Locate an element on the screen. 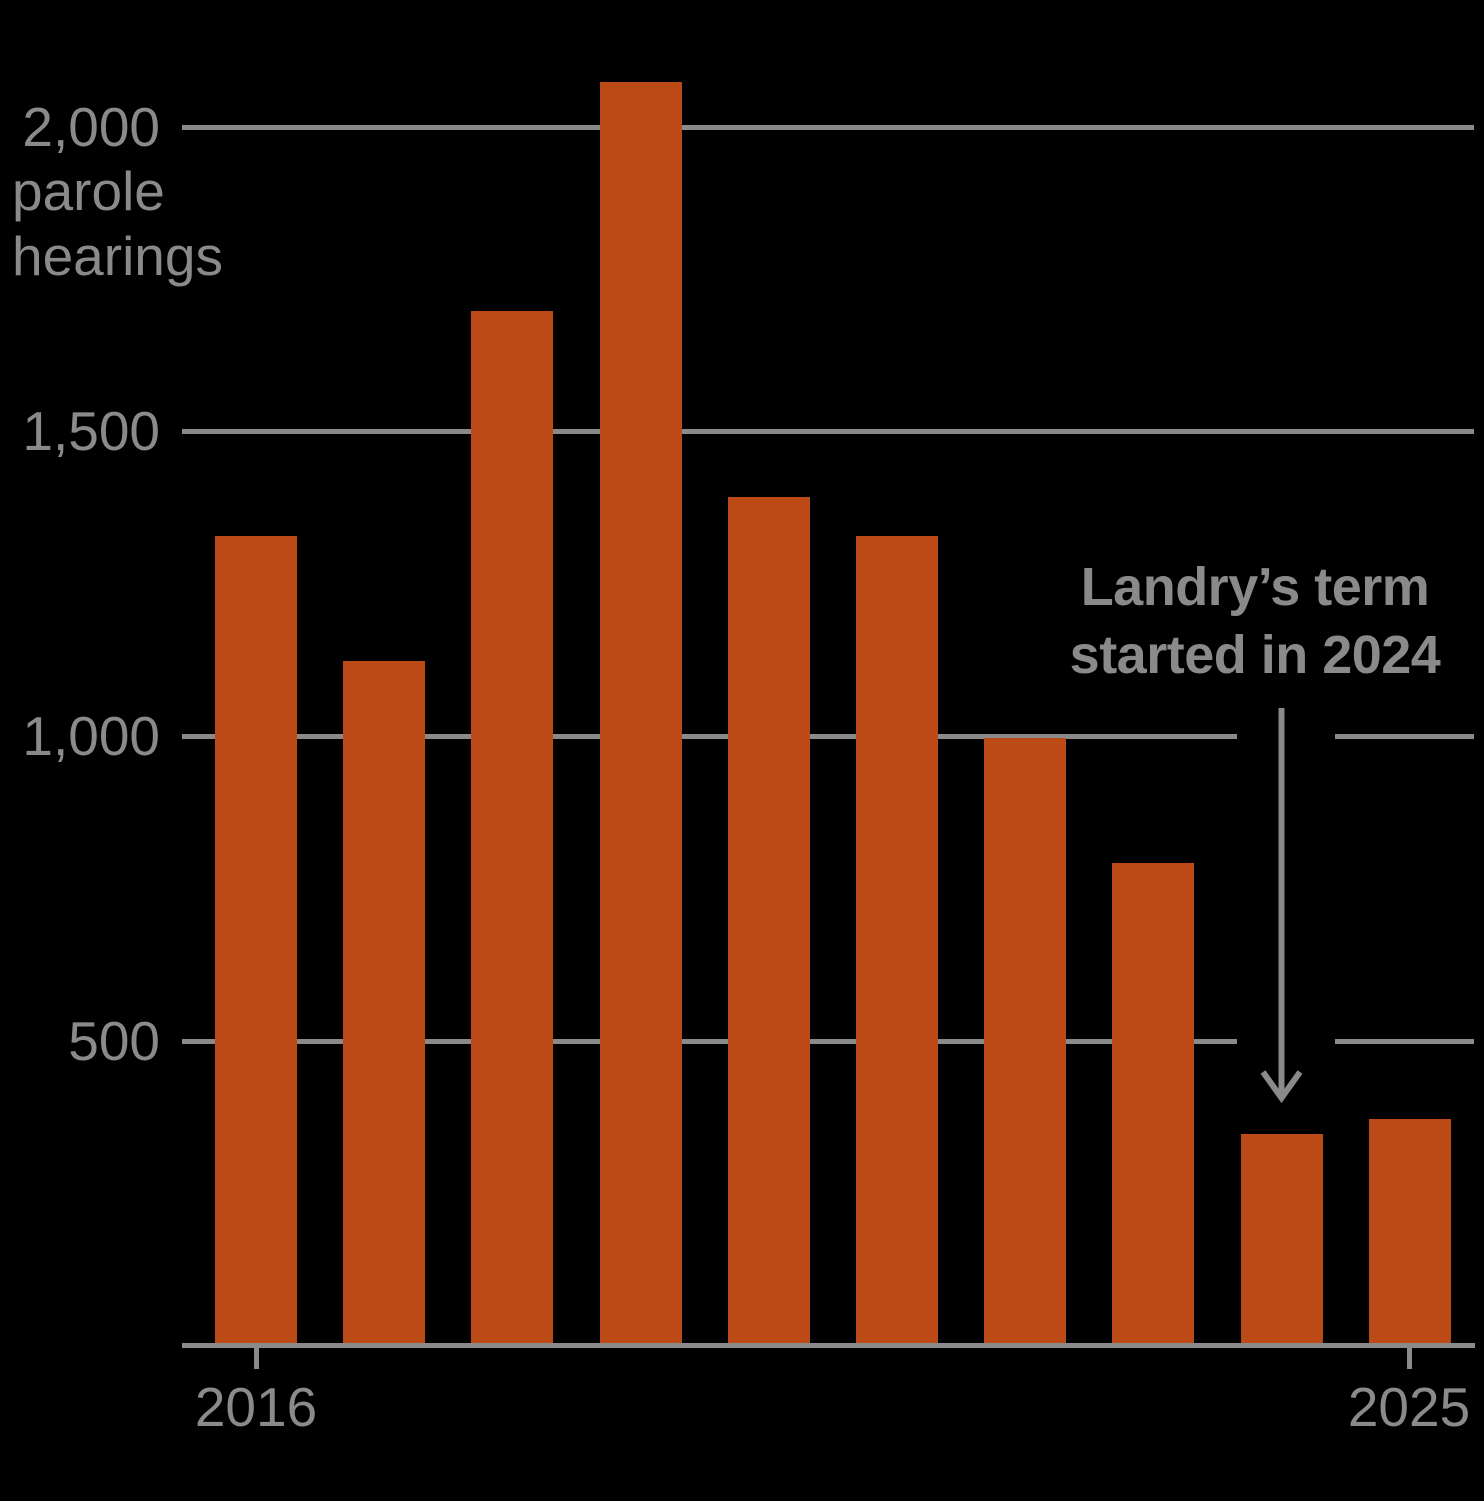 This screenshot has height=1501, width=1484. y-axis-unit-label: parole hearings is located at coordinates (117, 224).